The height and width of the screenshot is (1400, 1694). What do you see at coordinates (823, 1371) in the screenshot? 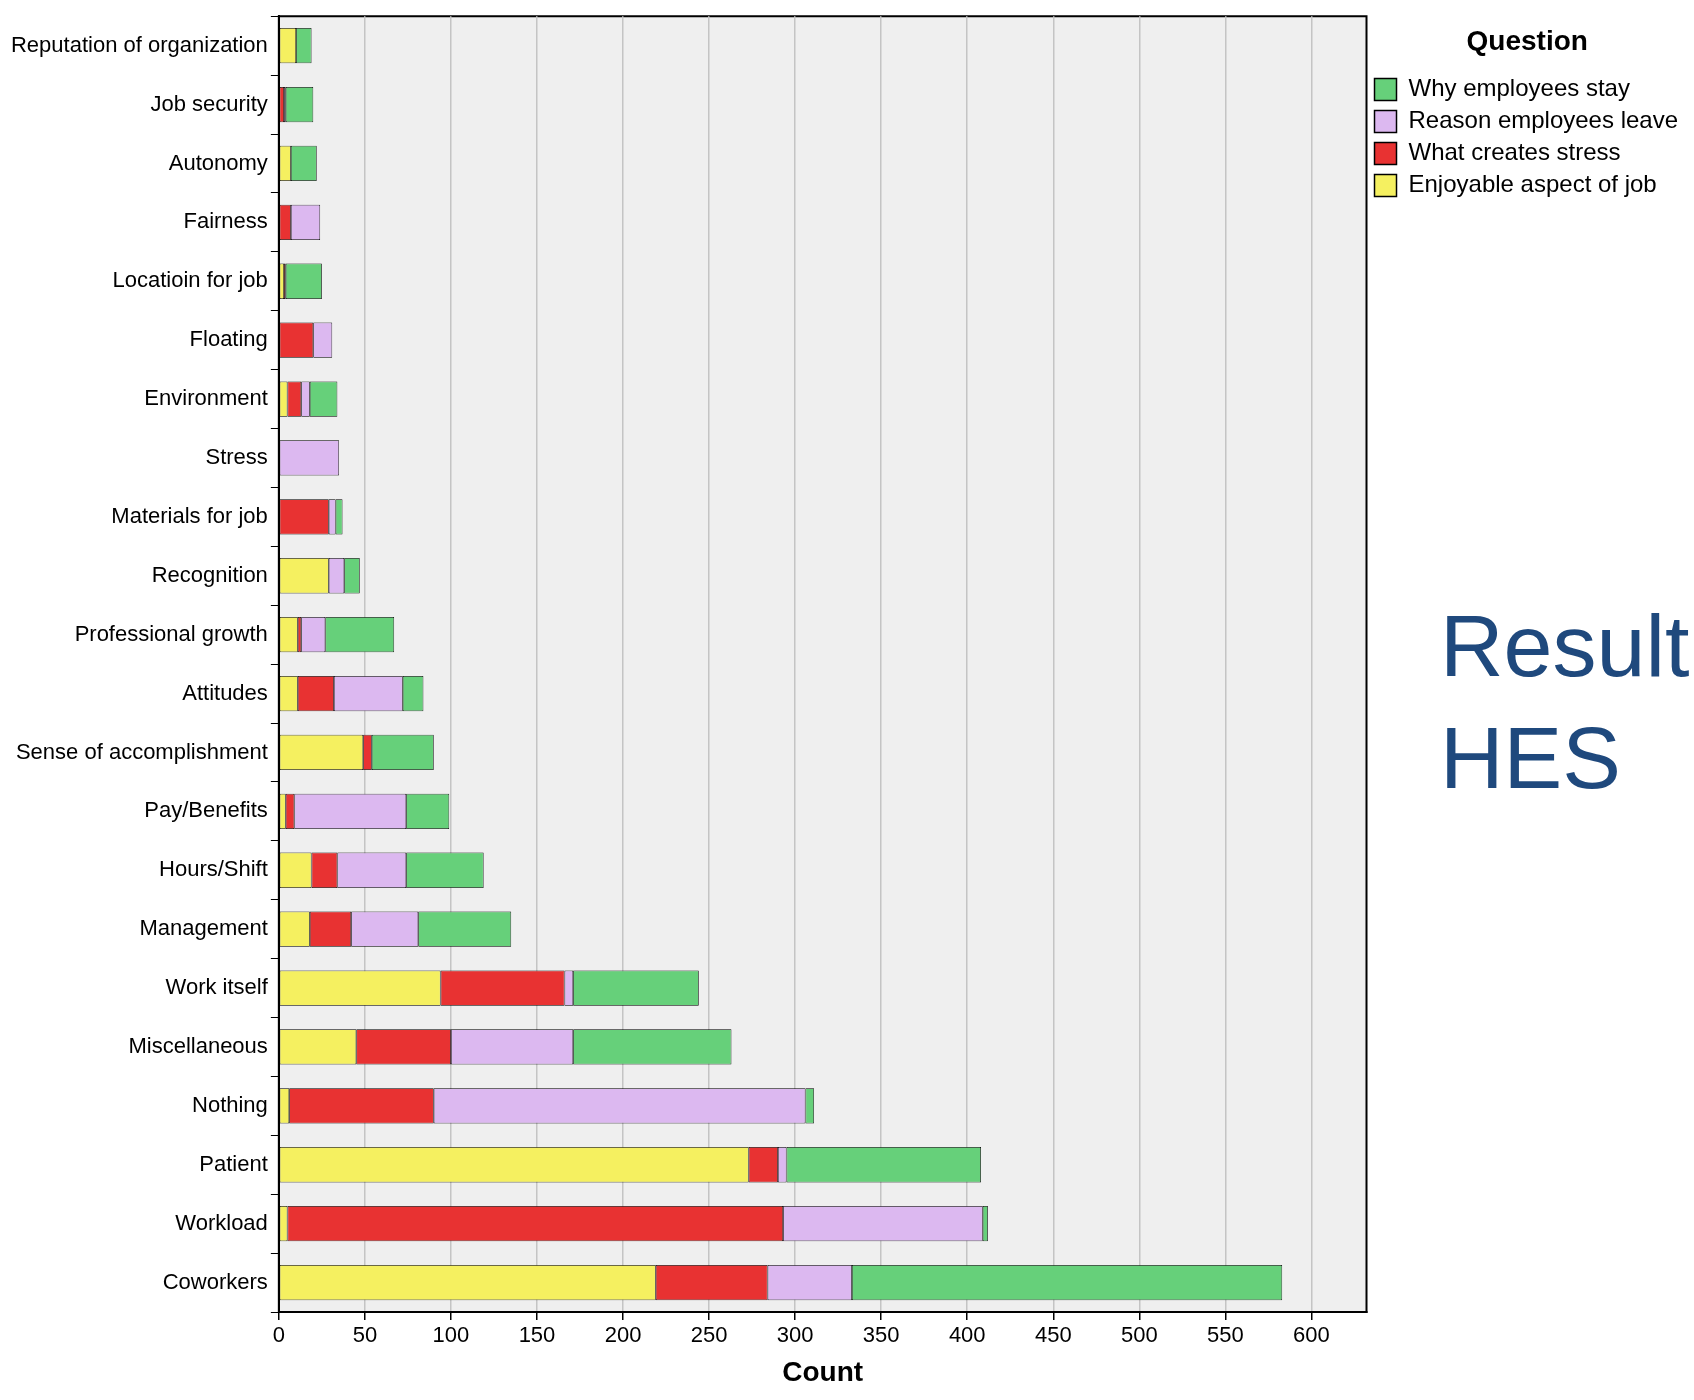
I see `x-axis-title: Count` at bounding box center [823, 1371].